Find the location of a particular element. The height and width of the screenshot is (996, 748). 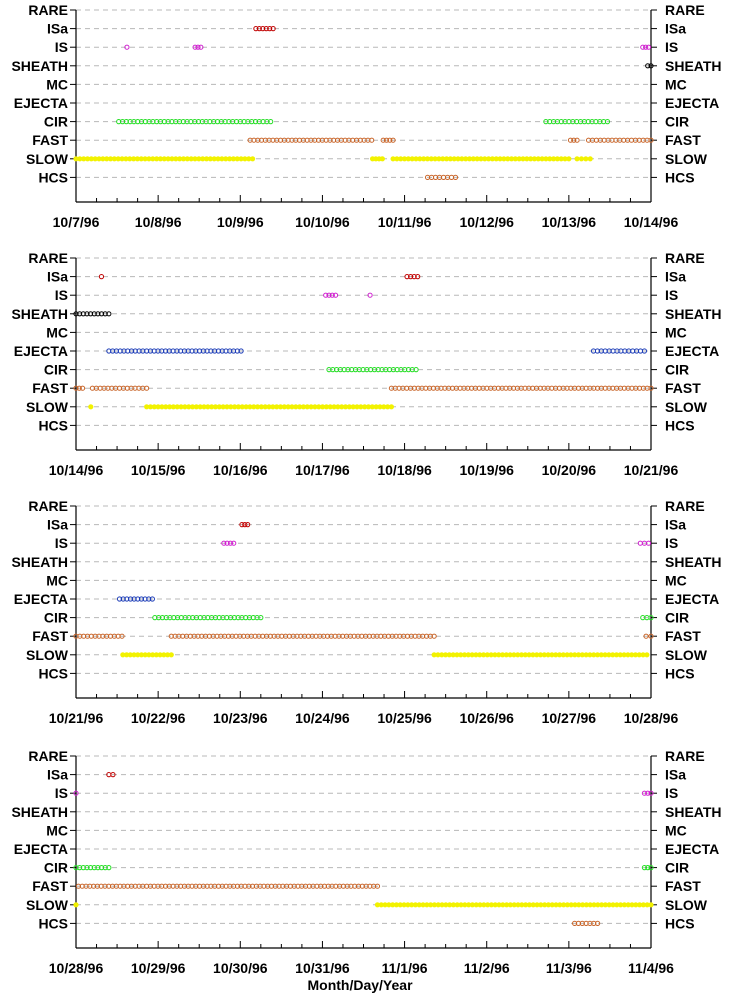

x-tick-label: 10/22/96 is located at coordinates (158, 718).